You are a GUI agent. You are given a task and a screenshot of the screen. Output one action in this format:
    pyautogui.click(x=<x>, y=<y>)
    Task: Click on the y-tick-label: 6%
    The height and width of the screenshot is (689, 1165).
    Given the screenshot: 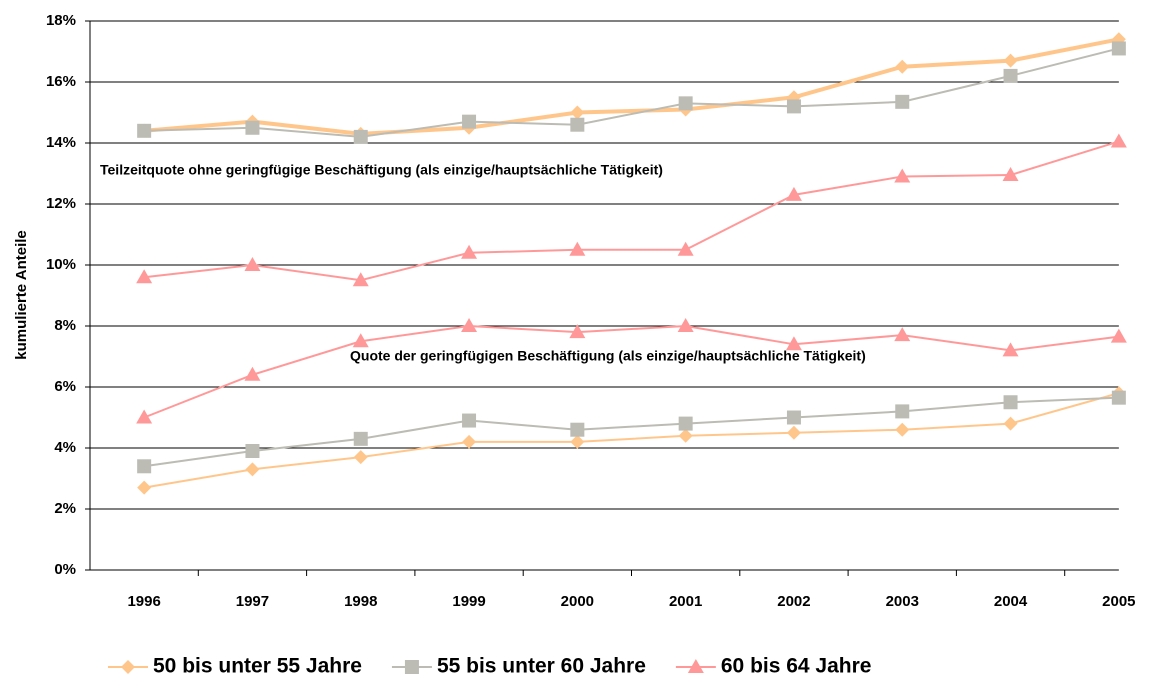 What is the action you would take?
    pyautogui.click(x=65, y=386)
    